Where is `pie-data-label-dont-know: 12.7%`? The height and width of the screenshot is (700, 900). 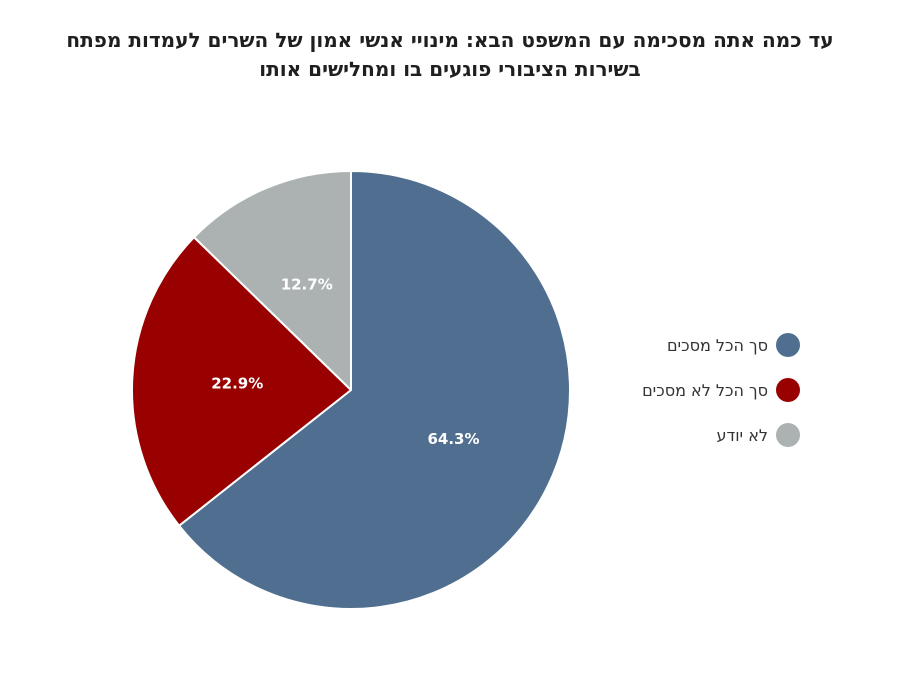
pie-data-label-dont-know: 12.7% is located at coordinates (307, 285).